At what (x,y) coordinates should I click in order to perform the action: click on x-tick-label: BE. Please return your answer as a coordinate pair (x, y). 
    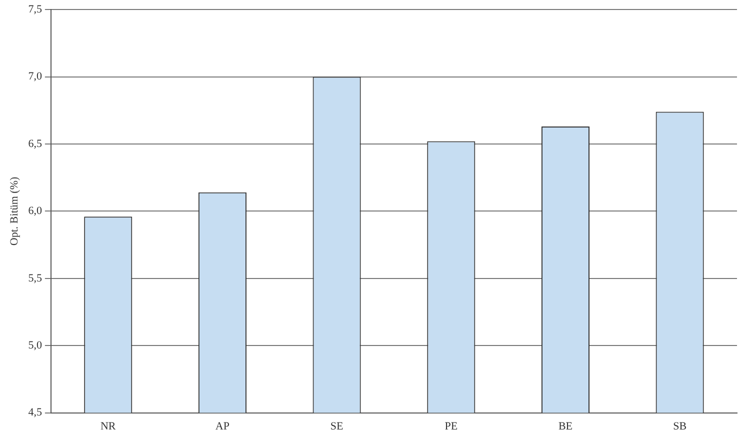
    Looking at the image, I should click on (565, 426).